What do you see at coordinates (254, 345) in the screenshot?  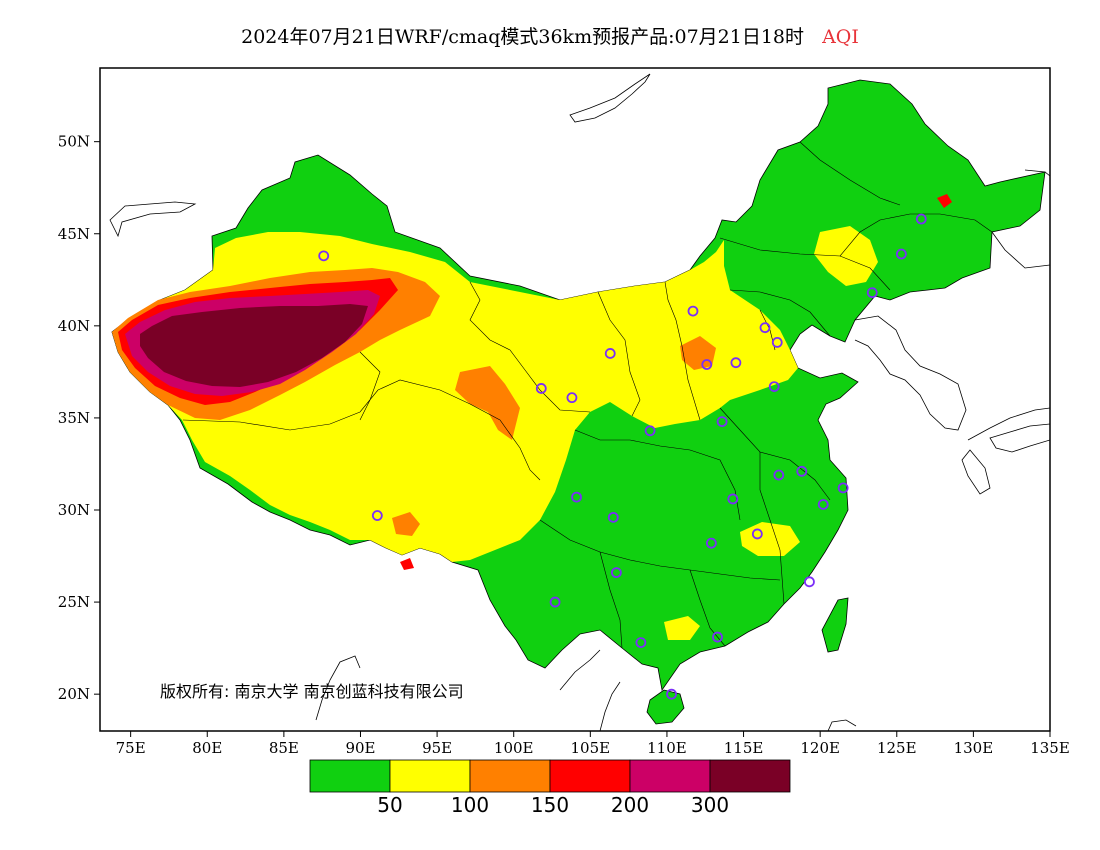 I see `aqi-zone-hazardous` at bounding box center [254, 345].